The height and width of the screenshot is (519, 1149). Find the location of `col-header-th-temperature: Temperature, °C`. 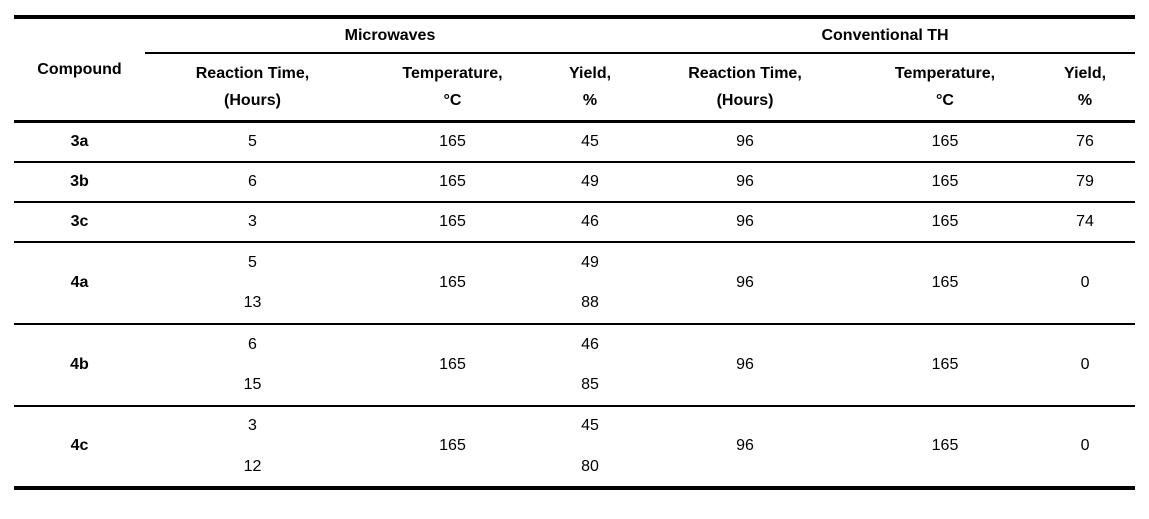

col-header-th-temperature: Temperature, °C is located at coordinates (945, 88).